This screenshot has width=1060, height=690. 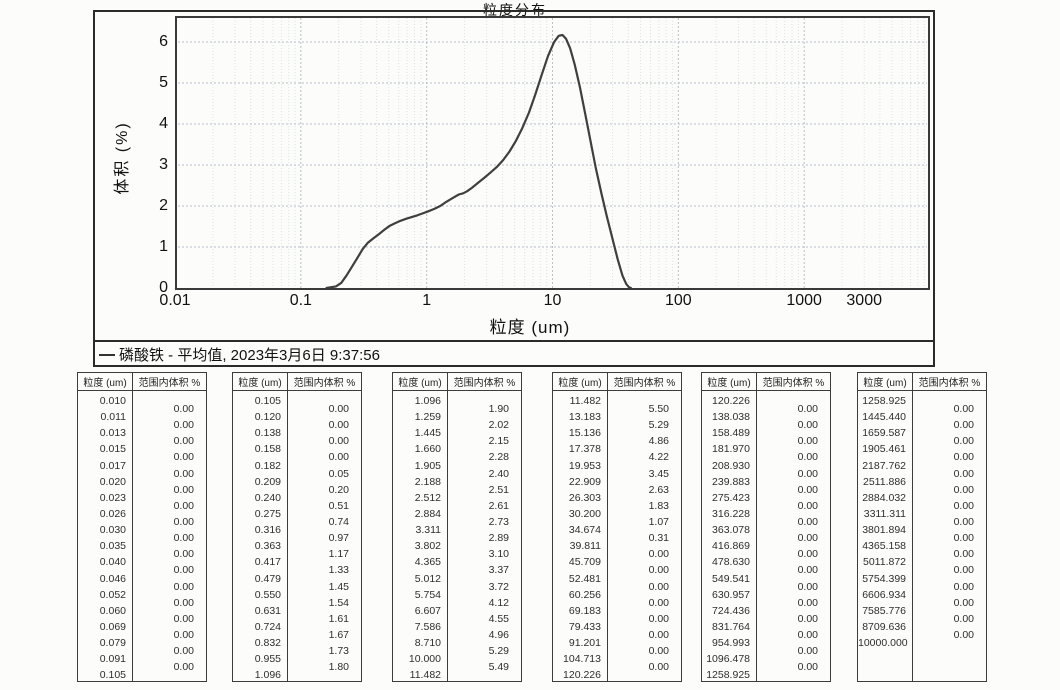 I want to click on size-value: 17.378, so click(x=584, y=449).